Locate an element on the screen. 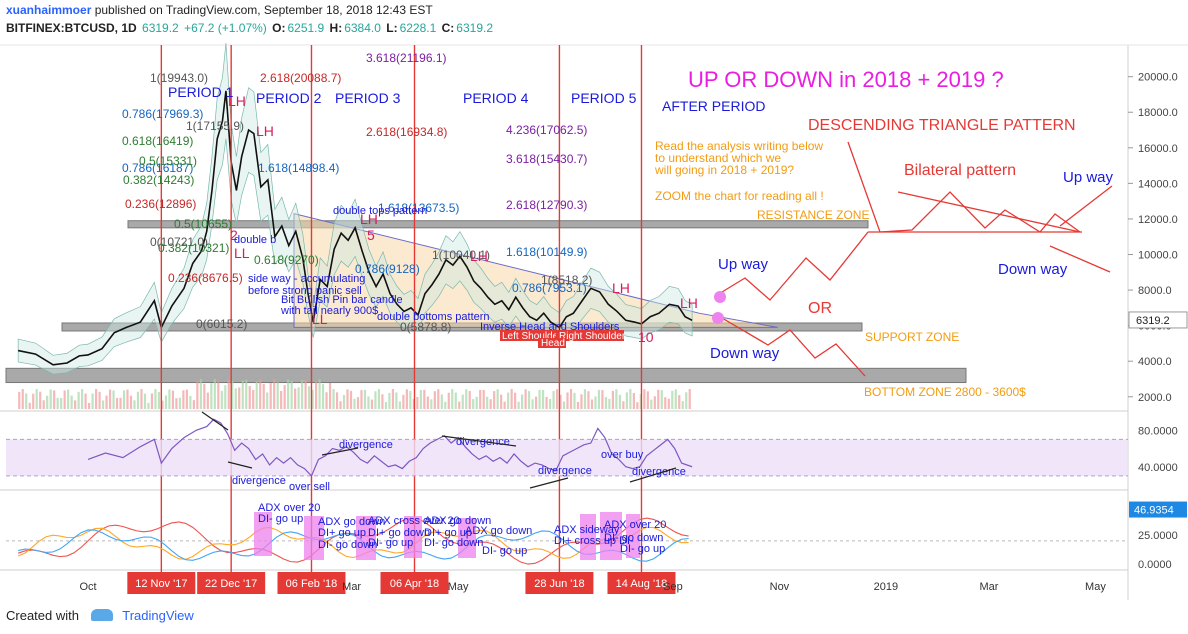 Image resolution: width=1188 pixels, height=634 pixels. fib-green-label: 0.382(14243) is located at coordinates (158, 180).